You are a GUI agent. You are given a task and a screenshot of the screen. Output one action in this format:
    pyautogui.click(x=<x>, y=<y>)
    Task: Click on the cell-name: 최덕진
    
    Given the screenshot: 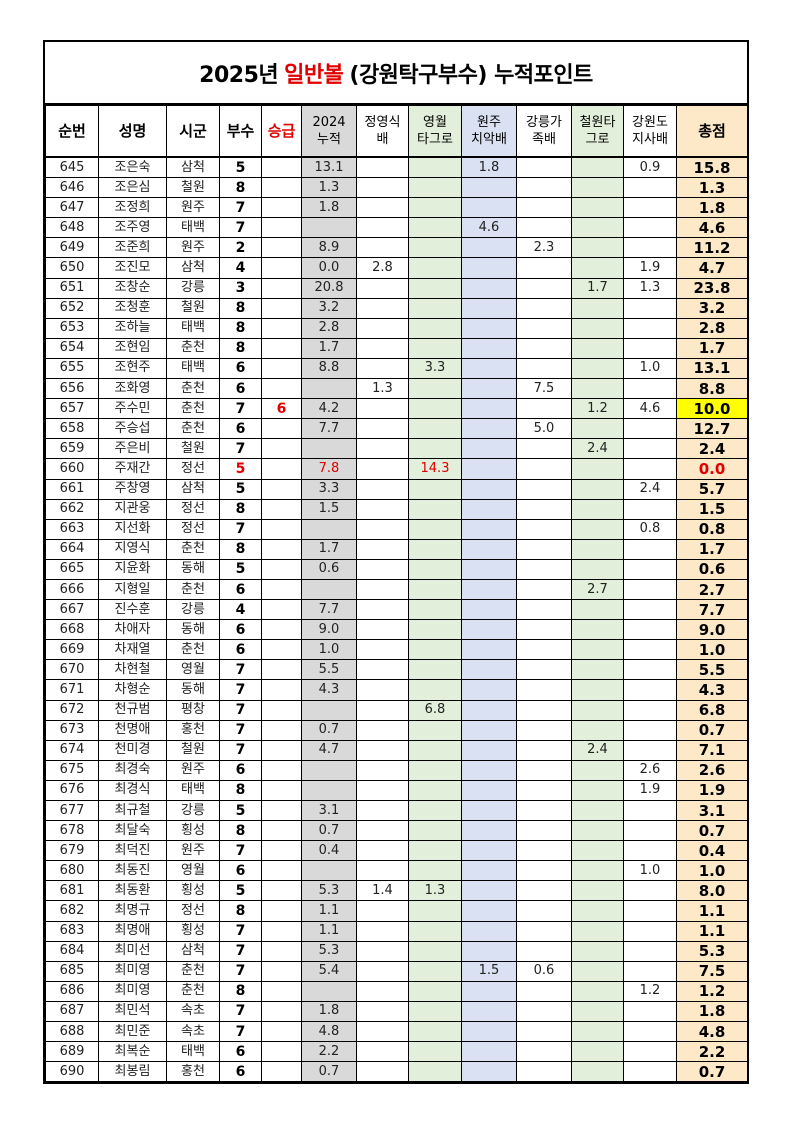 What is the action you would take?
    pyautogui.click(x=132, y=851)
    